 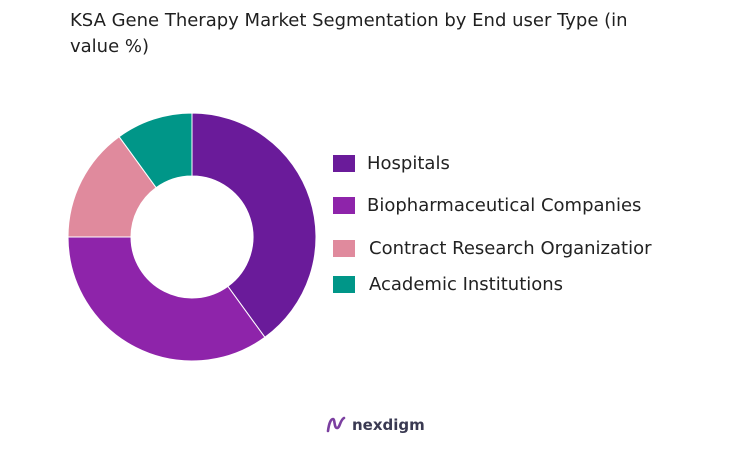 I want to click on brand-logo: nexdigm, so click(x=375, y=425).